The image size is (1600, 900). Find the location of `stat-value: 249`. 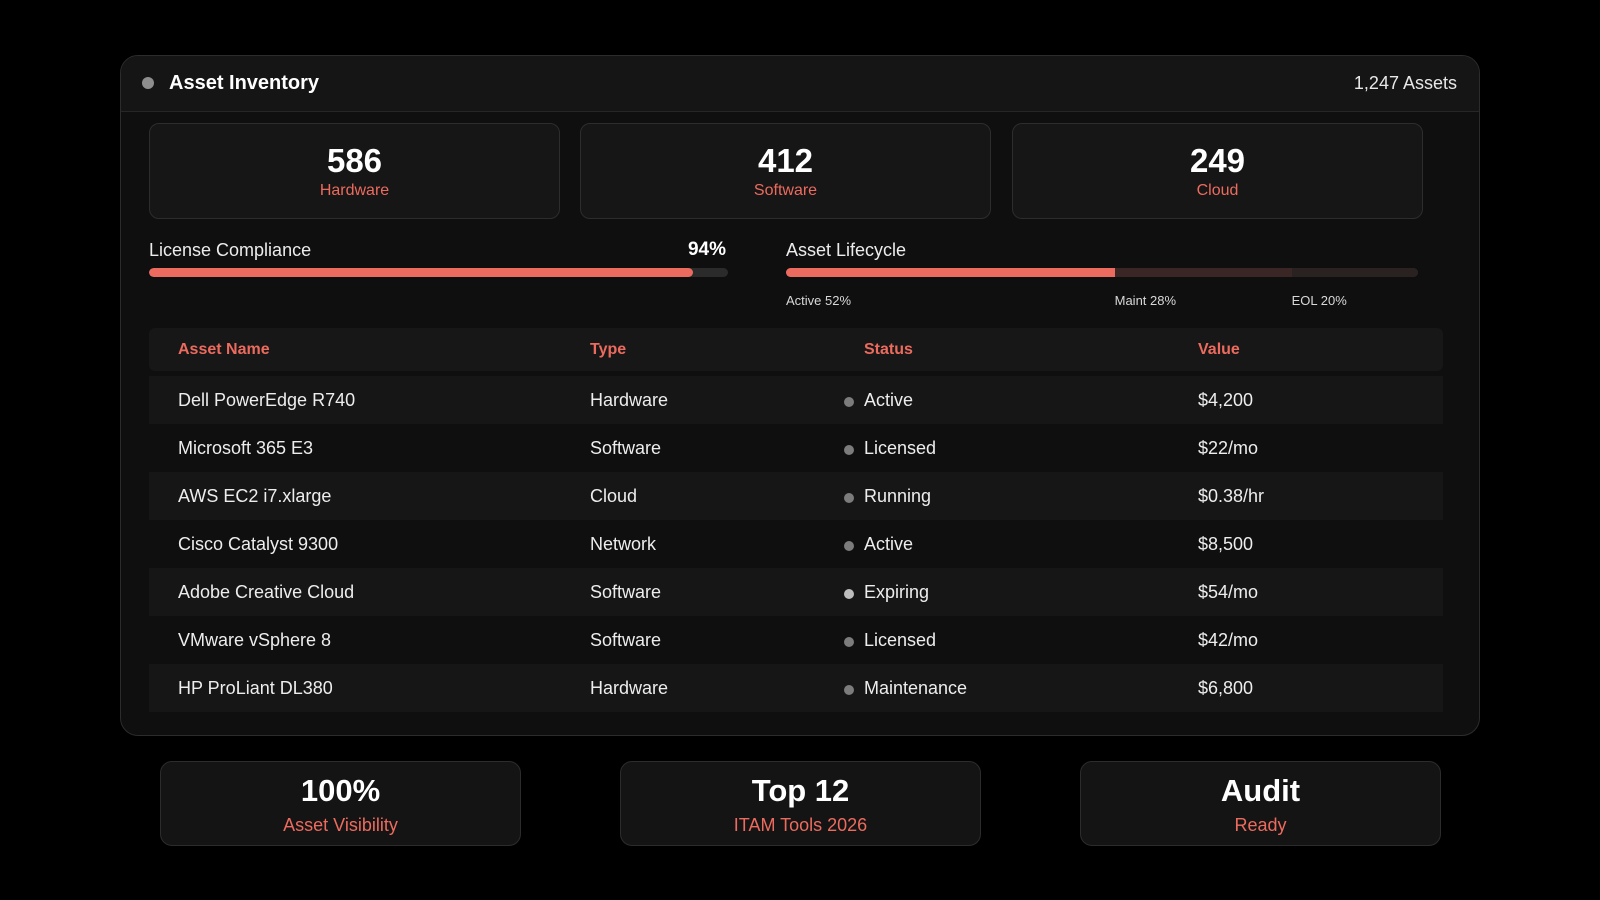

stat-value: 249 is located at coordinates (1217, 160).